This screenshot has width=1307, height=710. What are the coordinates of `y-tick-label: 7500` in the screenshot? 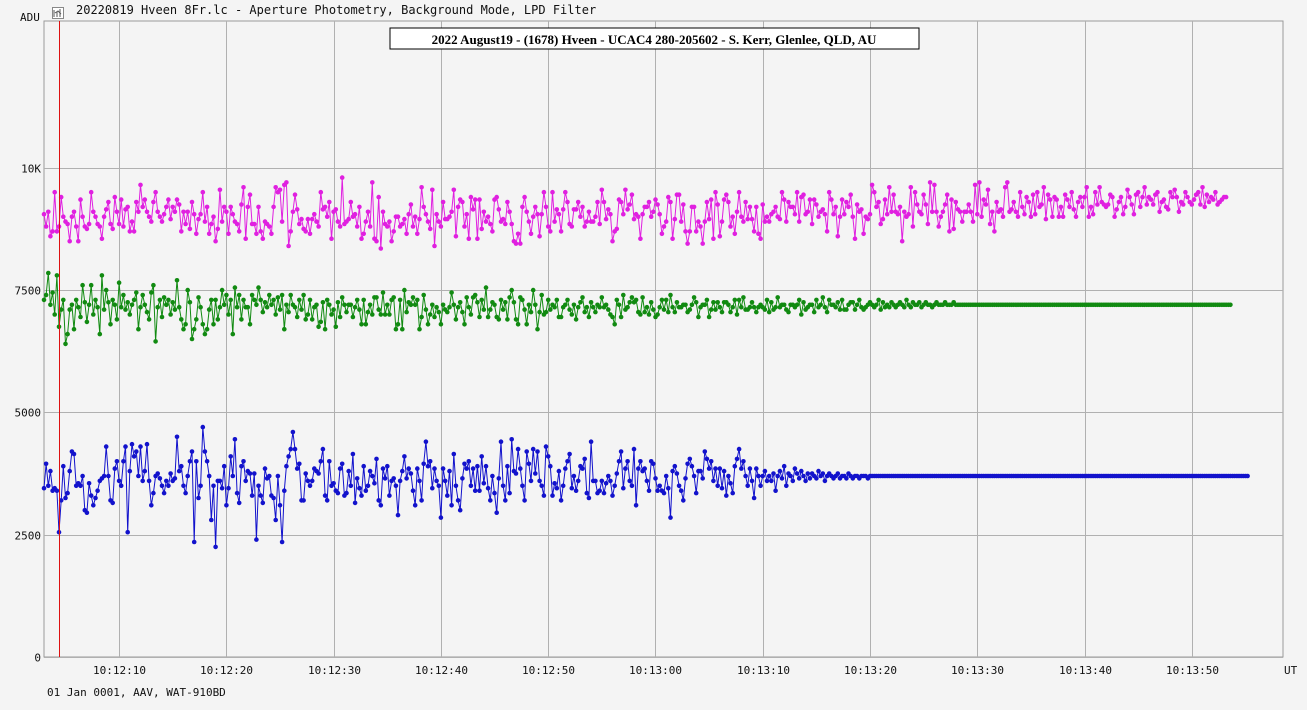 It's located at (28, 291).